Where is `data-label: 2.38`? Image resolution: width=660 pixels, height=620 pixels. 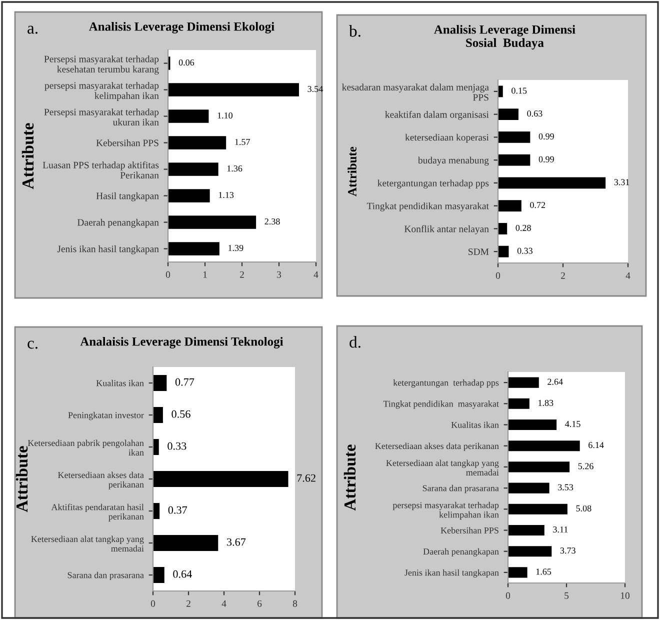
data-label: 2.38 is located at coordinates (272, 221).